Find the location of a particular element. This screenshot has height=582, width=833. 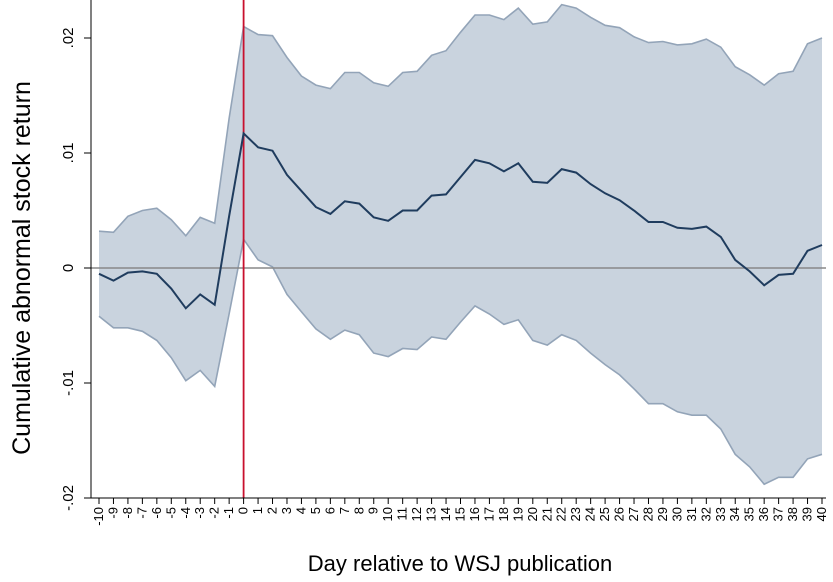

x-tick-label: 39 is located at coordinates (807, 514).